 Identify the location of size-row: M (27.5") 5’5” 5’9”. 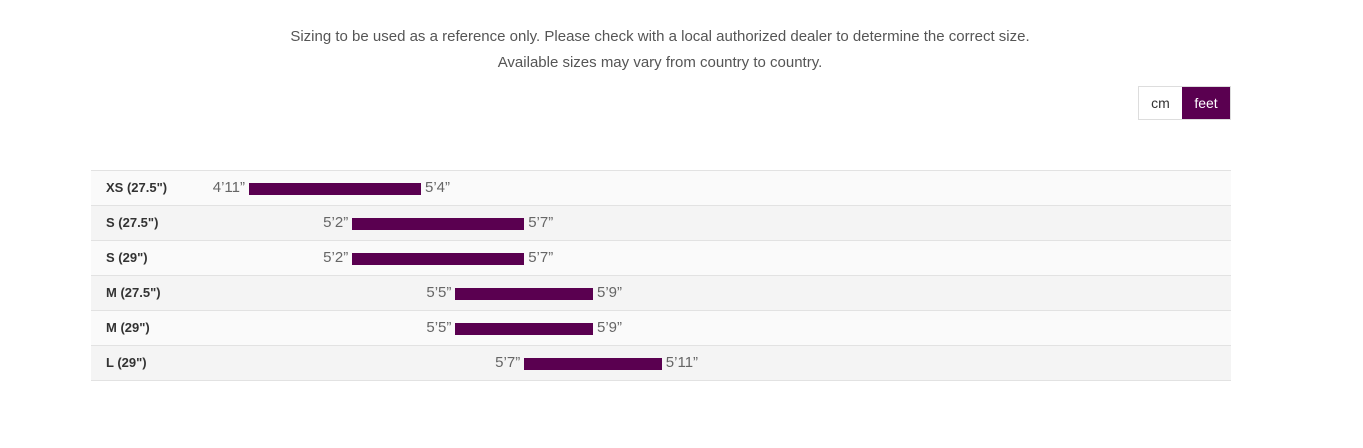
(661, 293).